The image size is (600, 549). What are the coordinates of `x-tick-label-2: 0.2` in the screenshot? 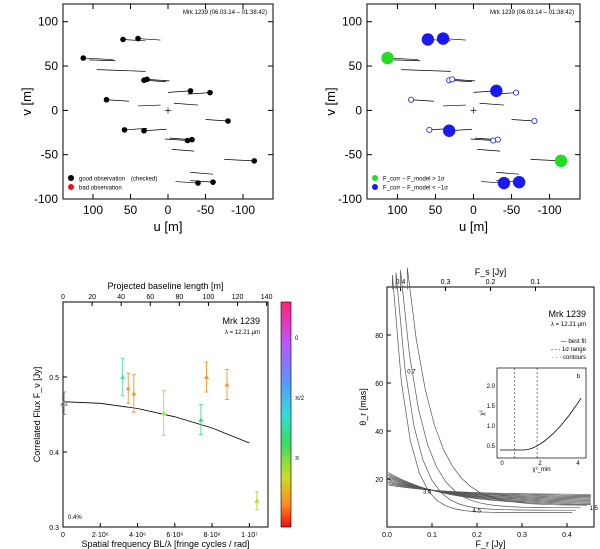 It's located at (477, 535).